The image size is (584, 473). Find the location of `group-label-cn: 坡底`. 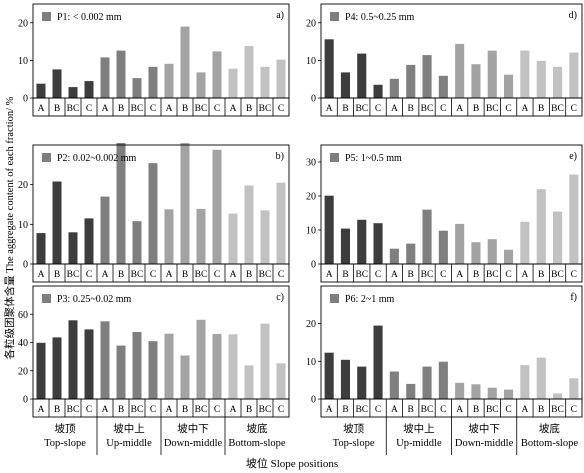

group-label-cn: 坡底 is located at coordinates (549, 428).